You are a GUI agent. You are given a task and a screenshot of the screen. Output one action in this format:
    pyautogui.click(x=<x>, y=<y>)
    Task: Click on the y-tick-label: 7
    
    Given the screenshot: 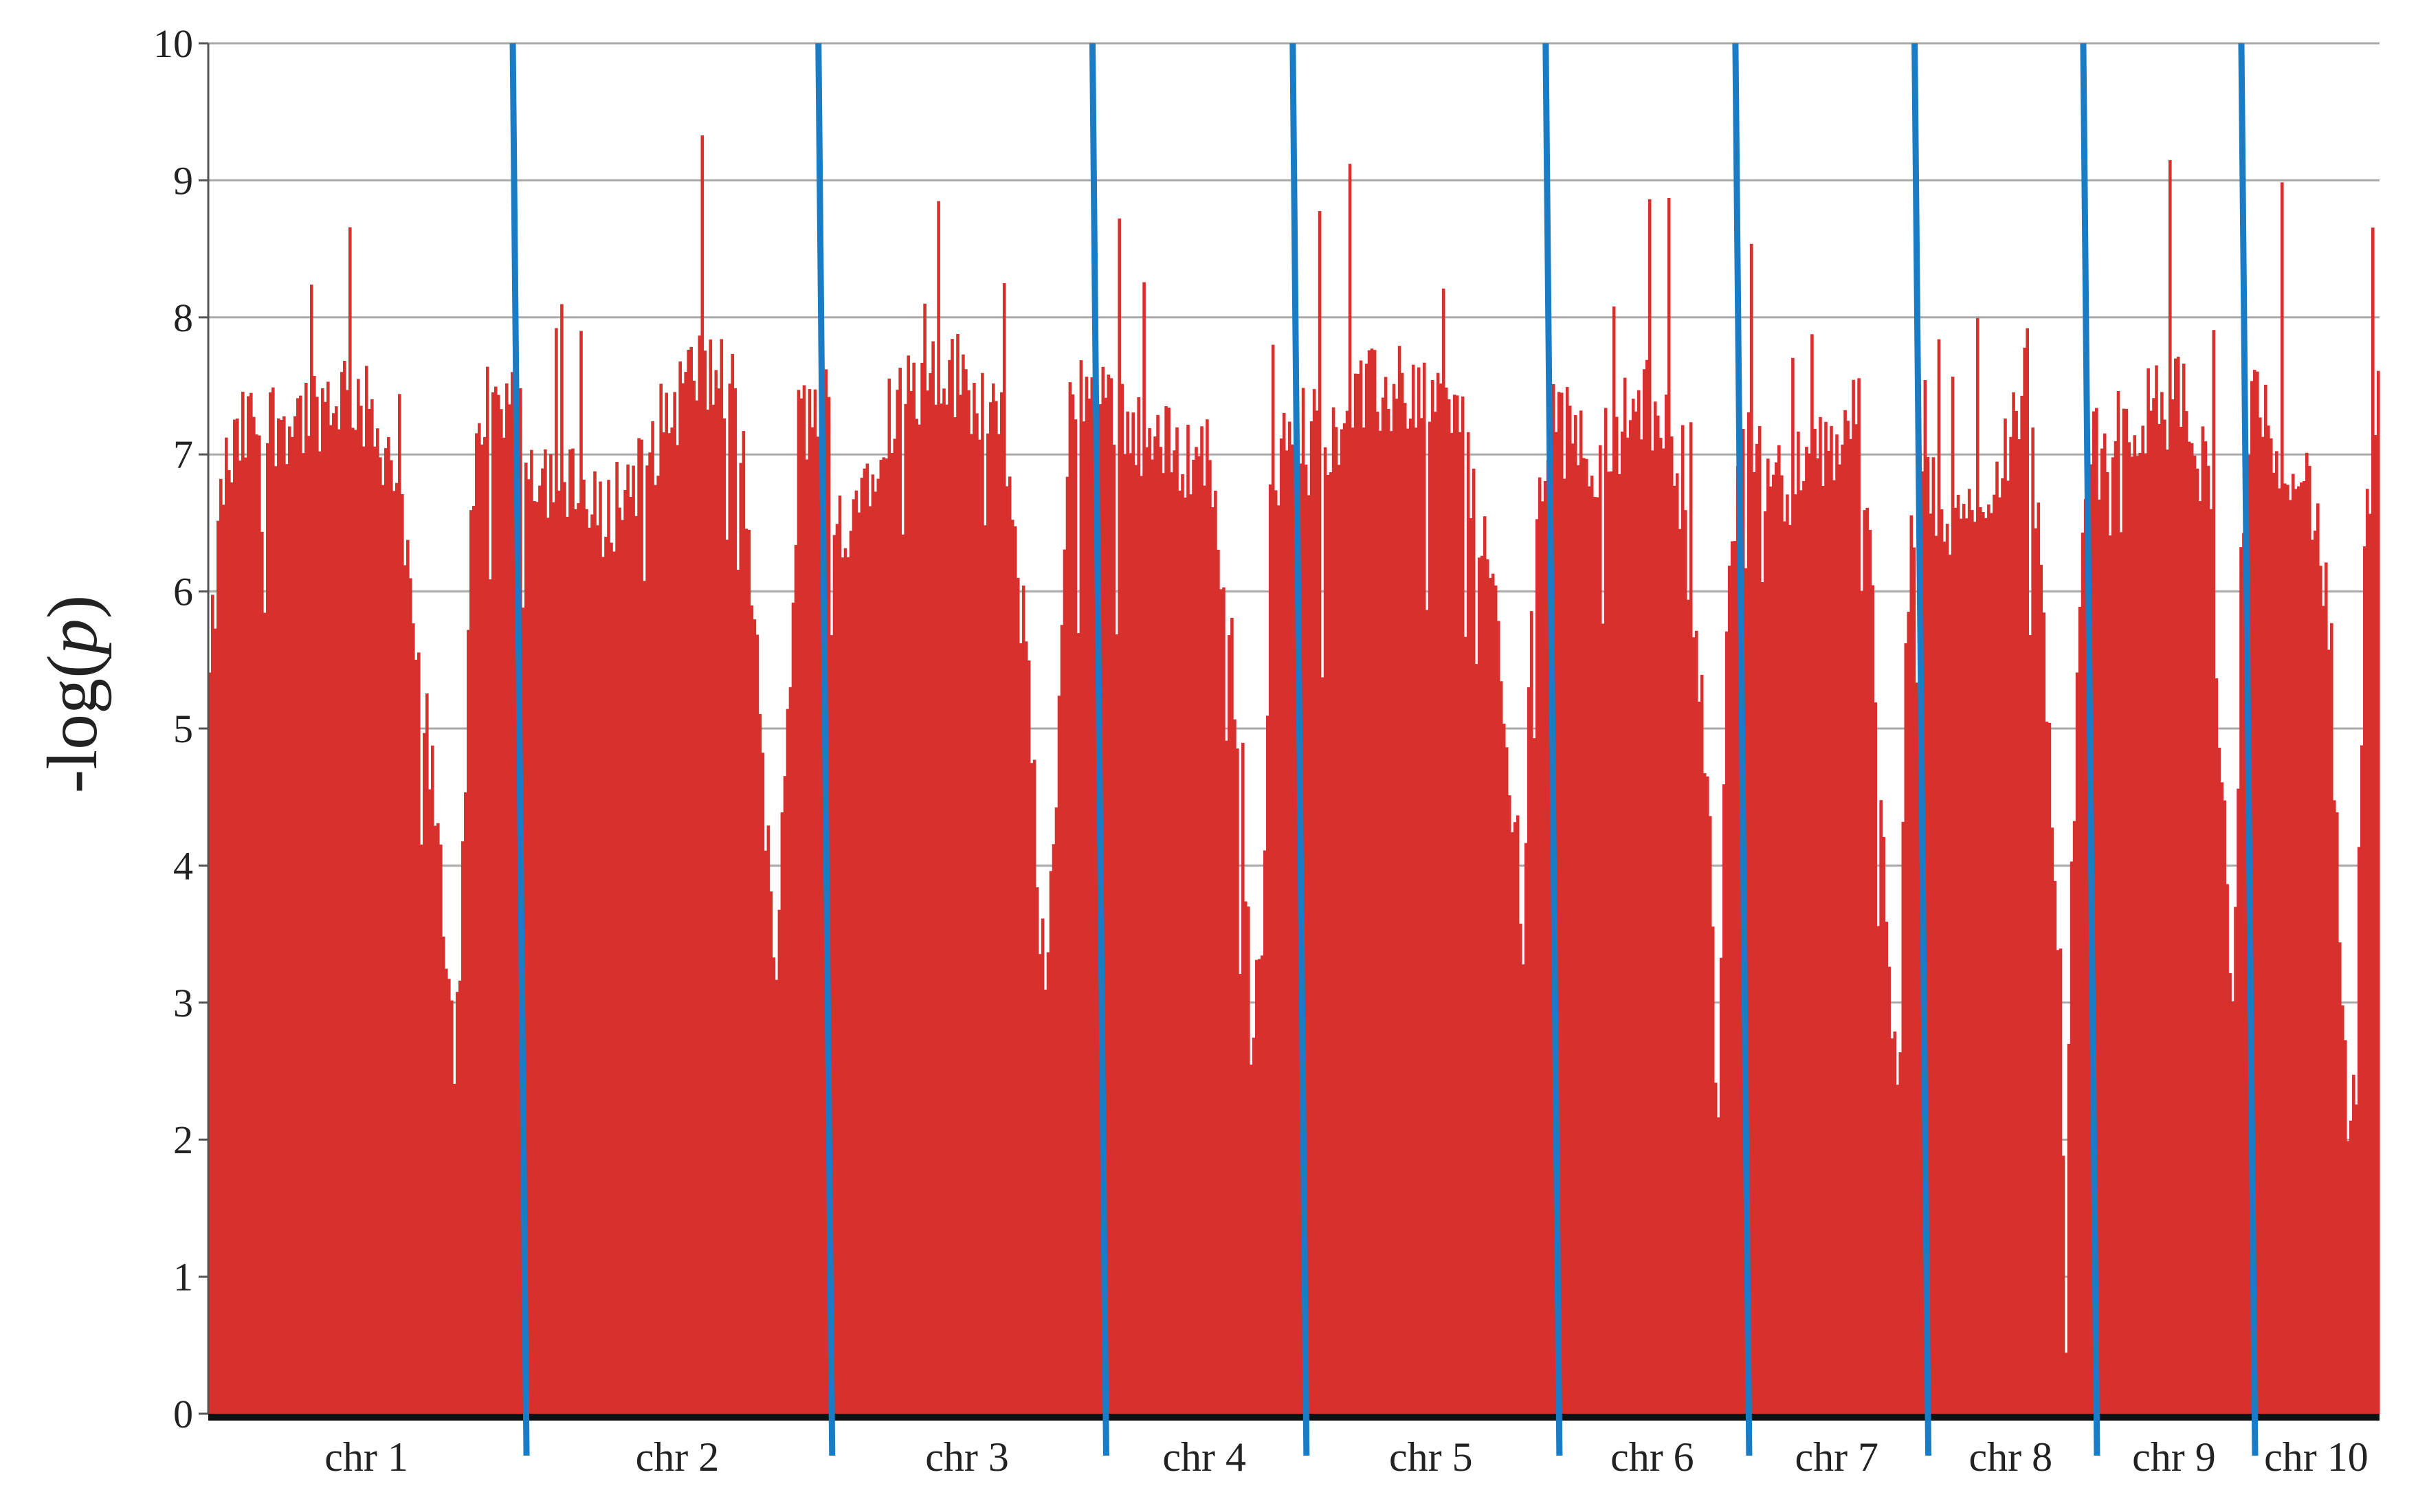 What is the action you would take?
    pyautogui.click(x=183, y=454)
    